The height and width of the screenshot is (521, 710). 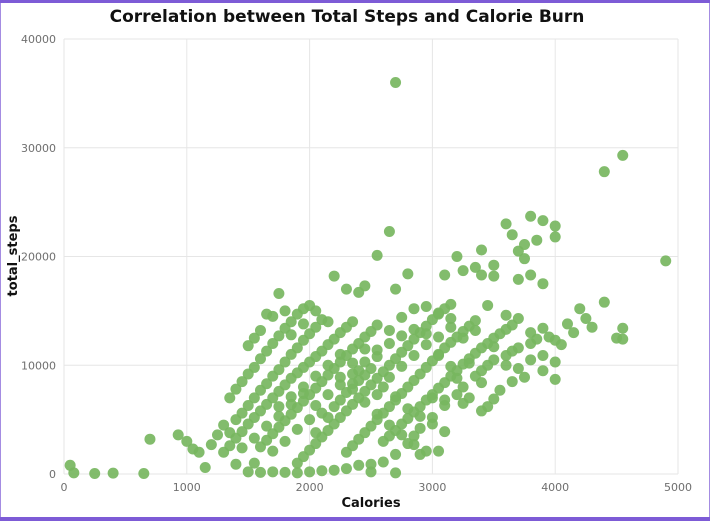 I want to click on x-tick-label: 4000, so click(x=555, y=487).